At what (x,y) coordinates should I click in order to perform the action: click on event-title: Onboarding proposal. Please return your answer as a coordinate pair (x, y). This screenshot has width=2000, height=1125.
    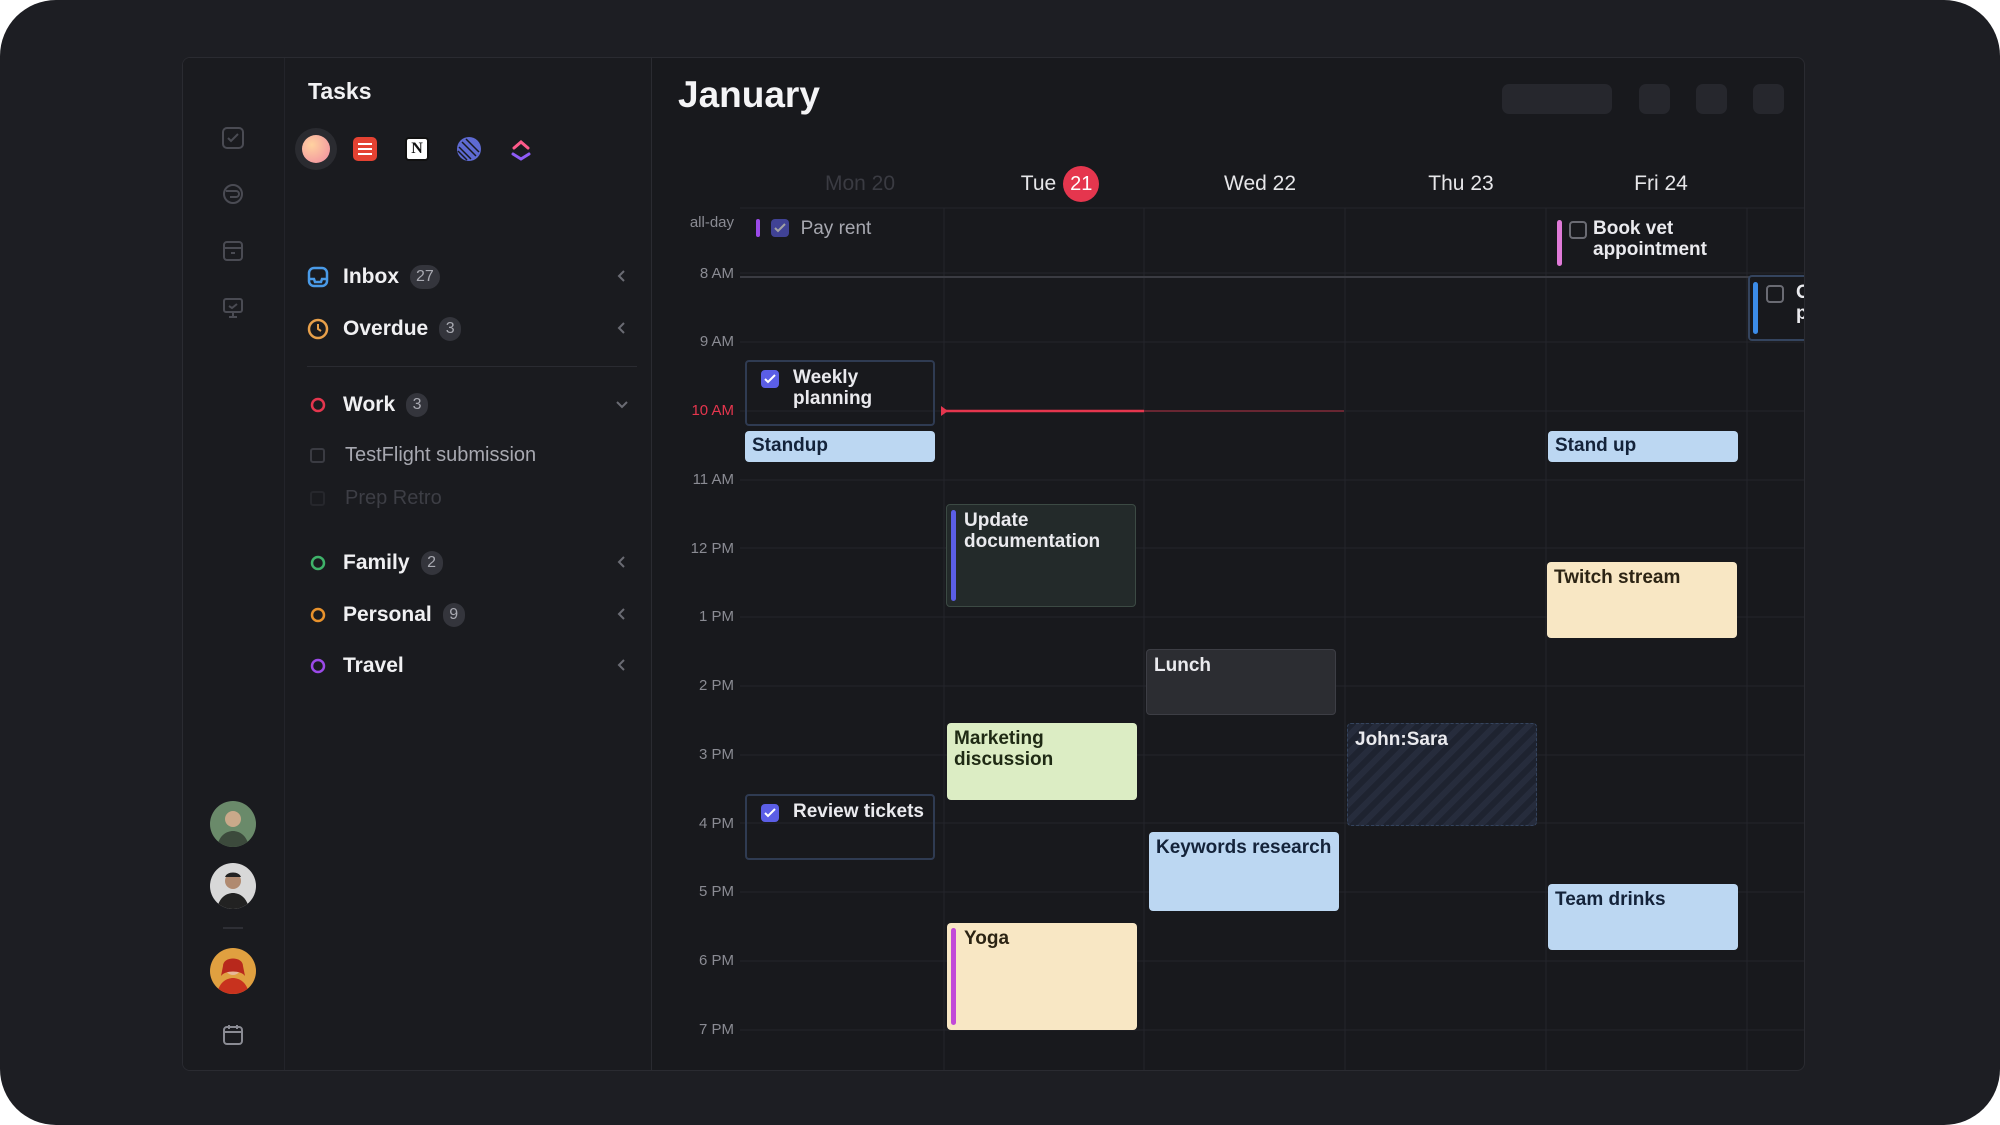
    Looking at the image, I should click on (1800, 303).